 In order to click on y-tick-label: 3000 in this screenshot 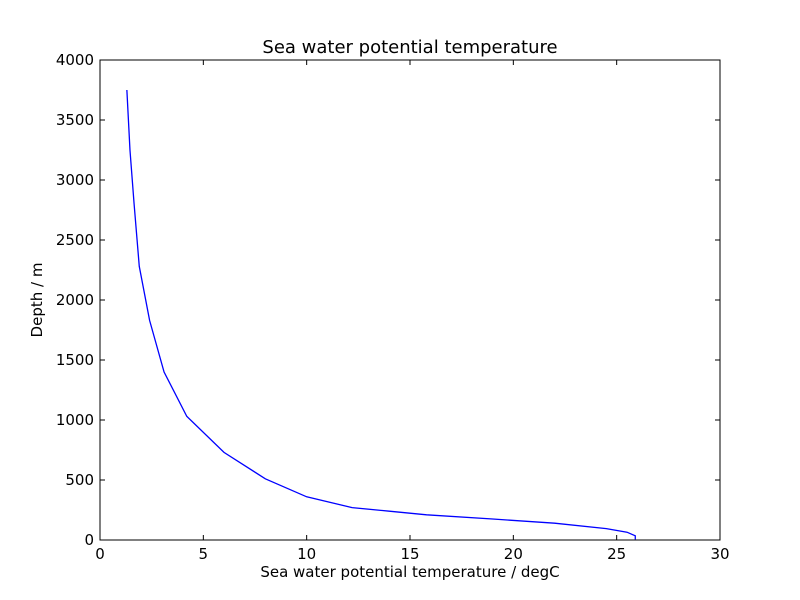, I will do `click(75, 180)`.